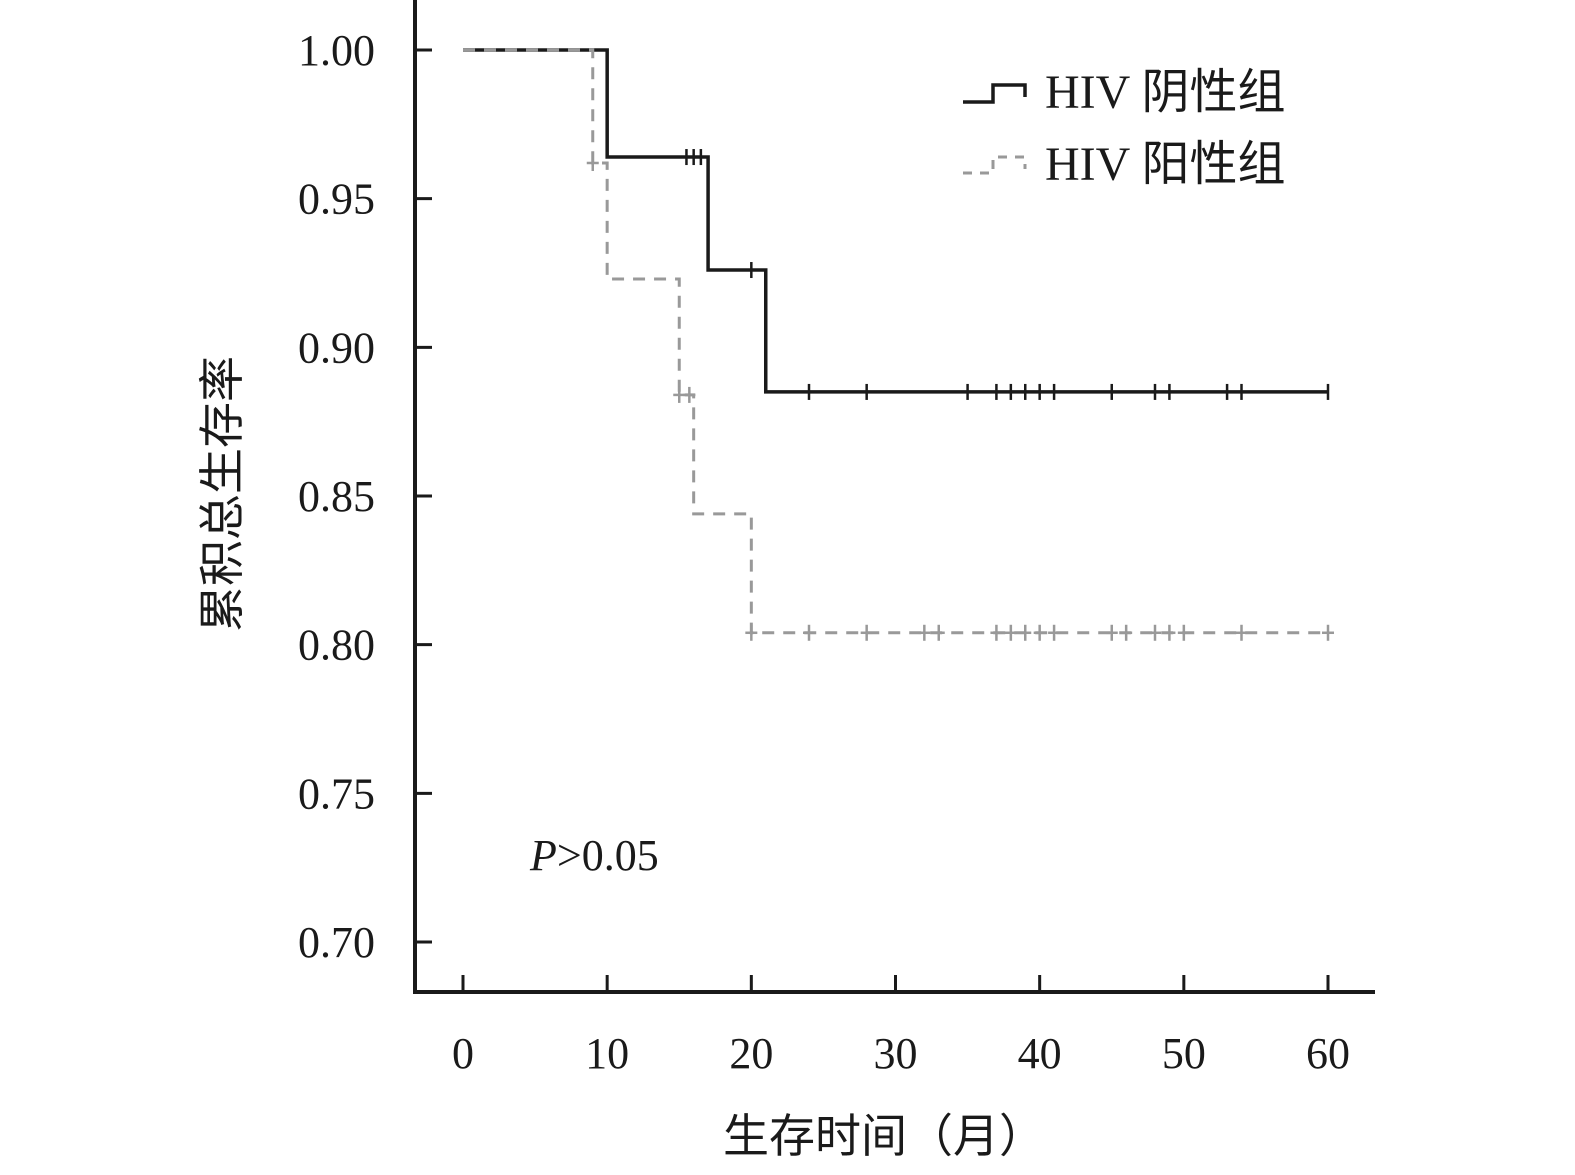 This screenshot has height=1175, width=1575. I want to click on legend-symbol-hiv-negative, so click(995, 93).